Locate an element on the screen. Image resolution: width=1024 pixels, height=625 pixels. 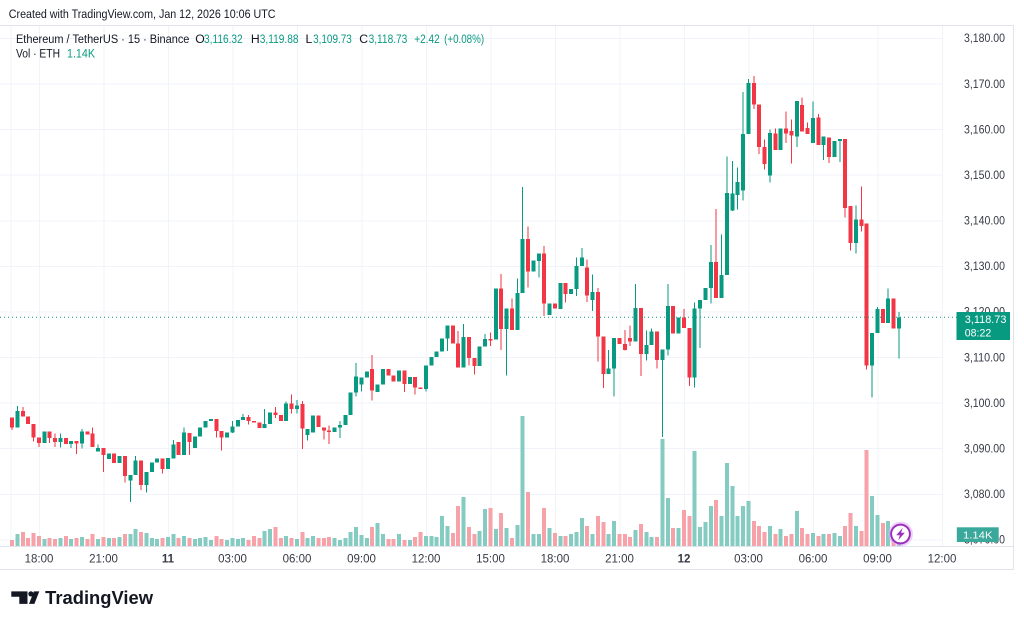
svg-text: 3,180.00 is located at coordinates (984, 38).